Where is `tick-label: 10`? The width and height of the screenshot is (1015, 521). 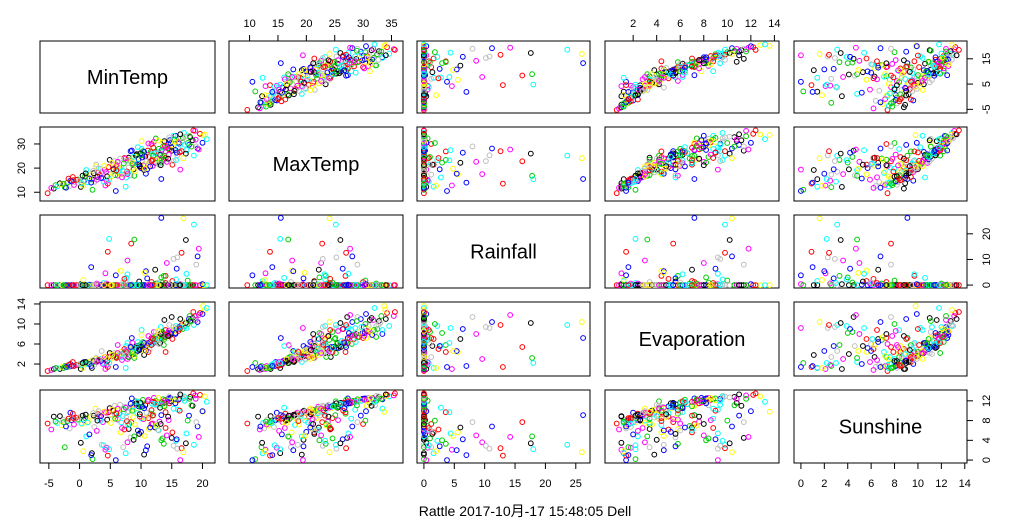 tick-label: 10 is located at coordinates (727, 24).